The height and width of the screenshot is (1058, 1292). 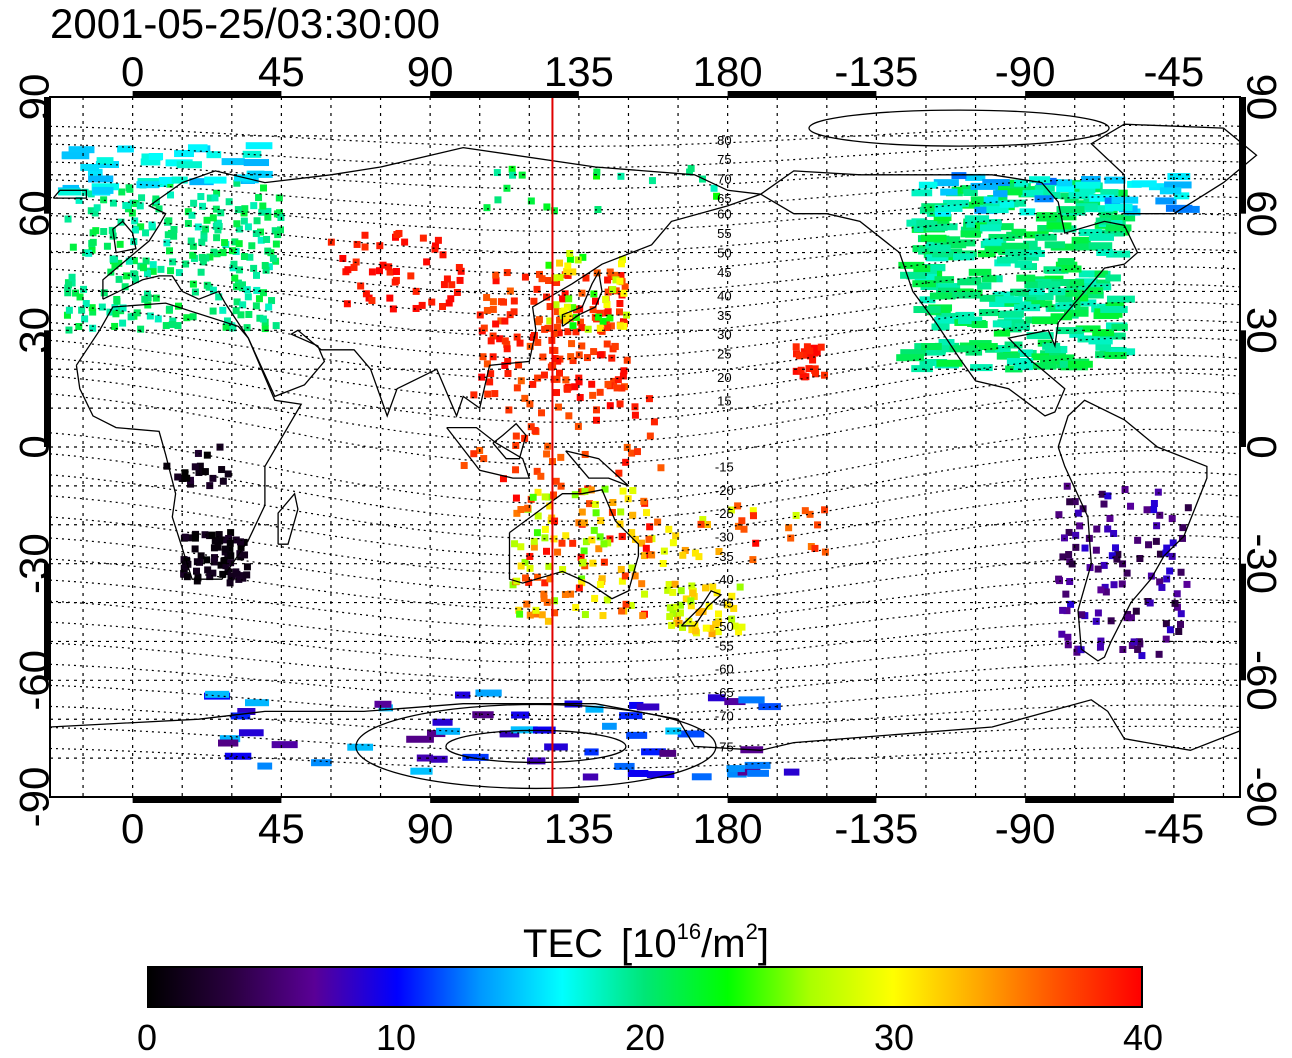 I want to click on lat-tick-left: 0, so click(x=34, y=446).